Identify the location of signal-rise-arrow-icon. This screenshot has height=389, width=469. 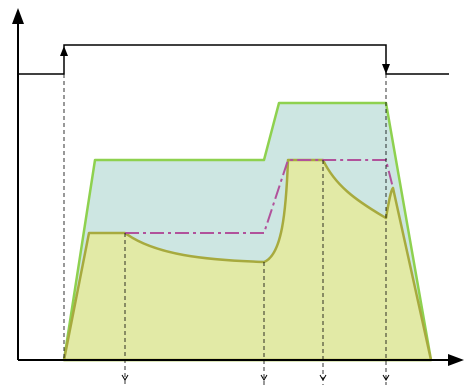
(64, 51).